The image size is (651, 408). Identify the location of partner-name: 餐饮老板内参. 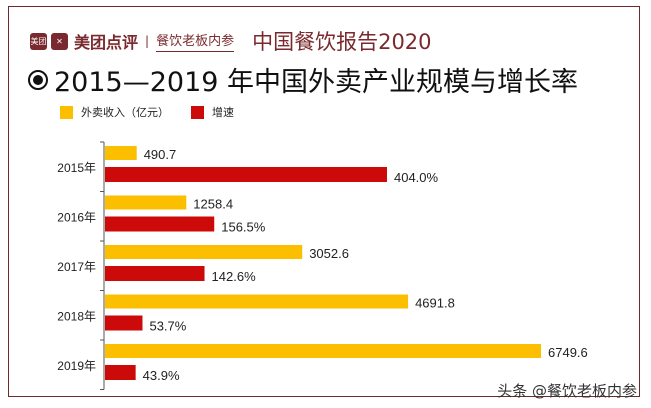
(195, 41).